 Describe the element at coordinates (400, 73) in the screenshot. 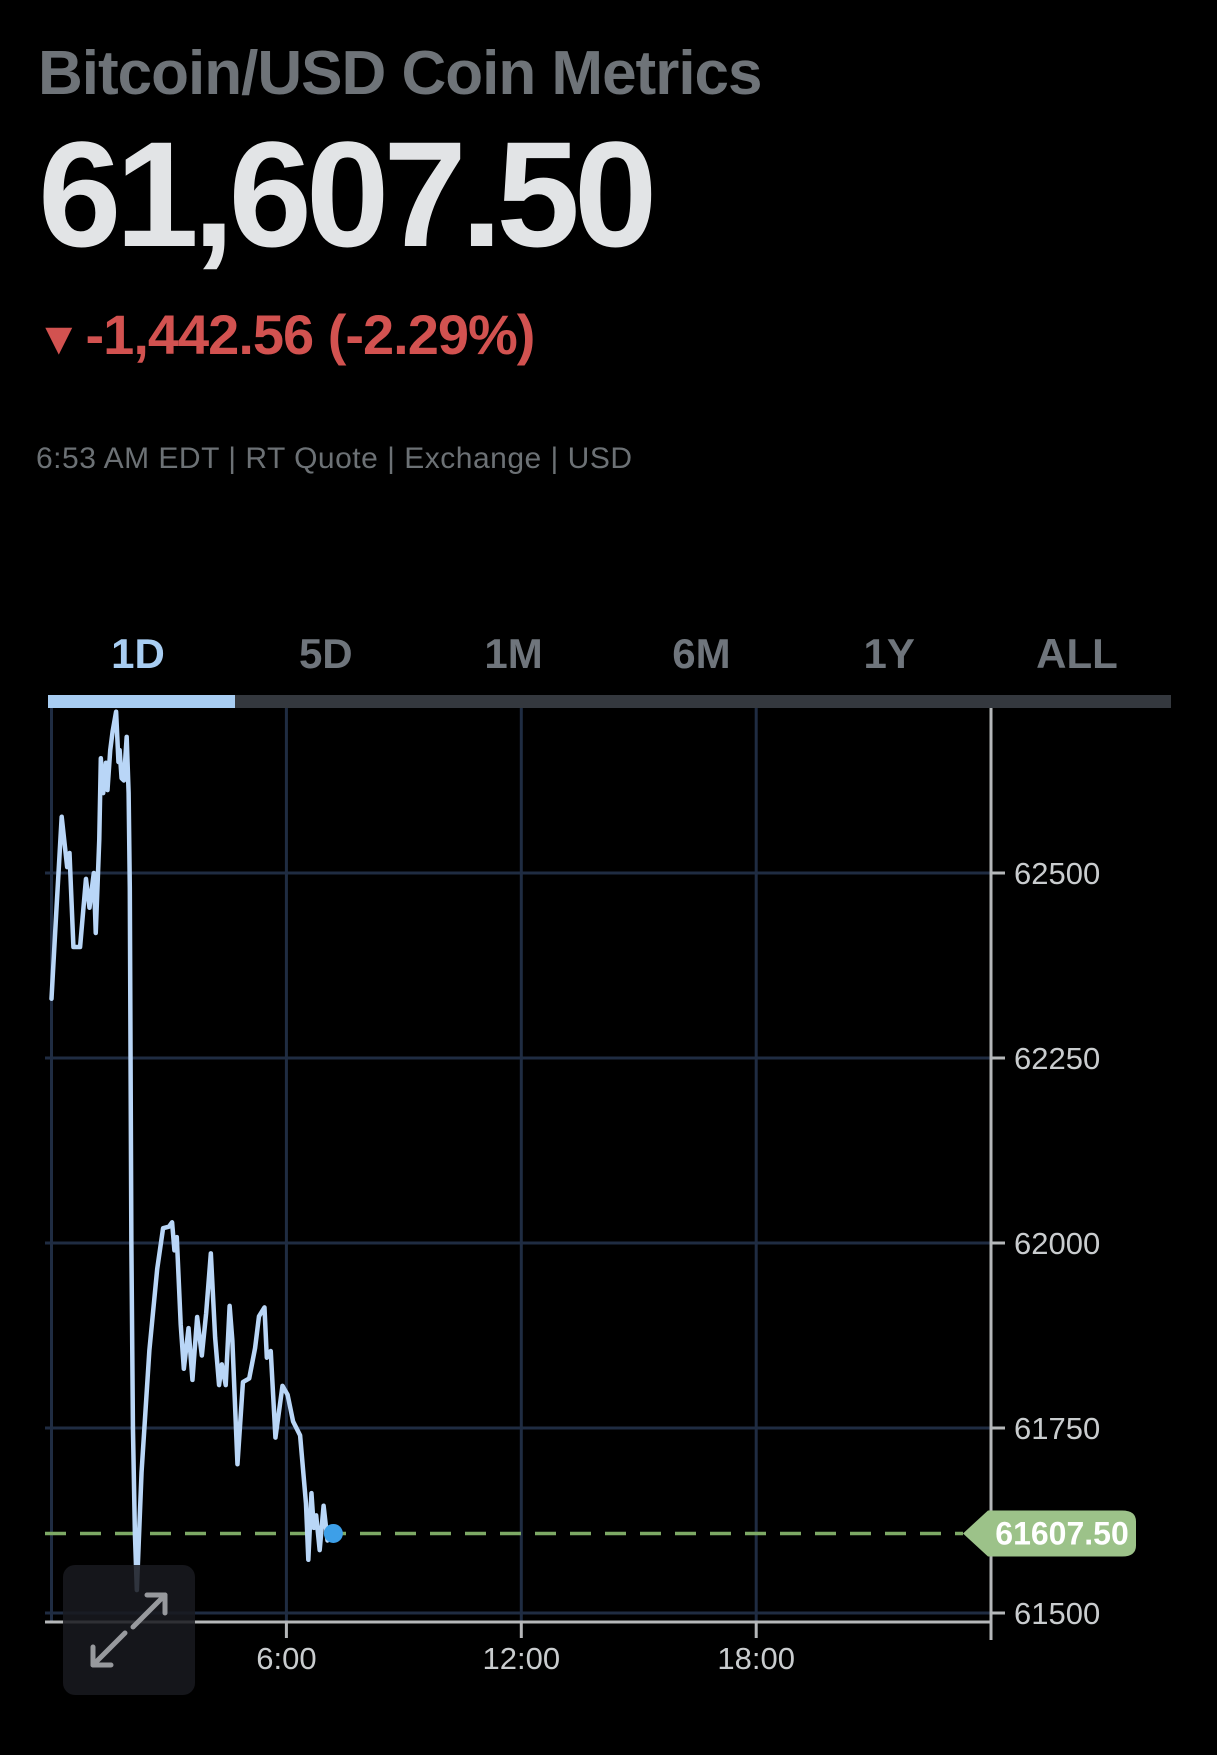

I see `page-title: Bitcoin/USD Coin Metrics` at that location.